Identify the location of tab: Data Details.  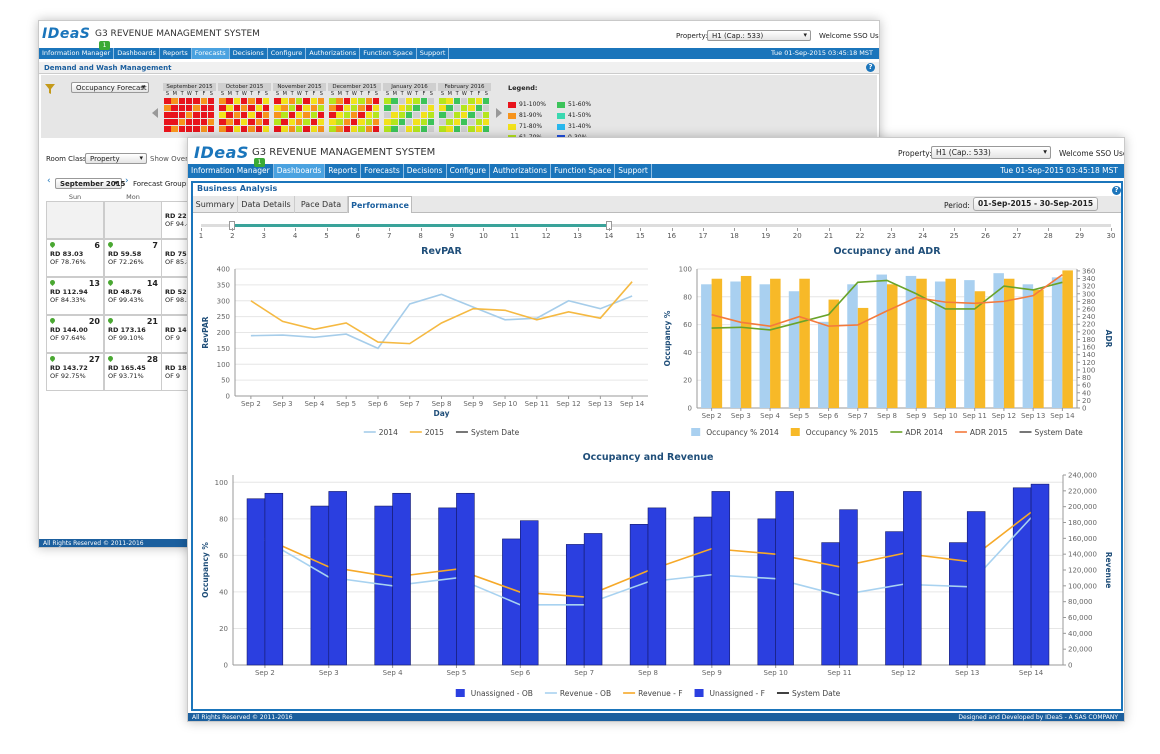
(266, 204).